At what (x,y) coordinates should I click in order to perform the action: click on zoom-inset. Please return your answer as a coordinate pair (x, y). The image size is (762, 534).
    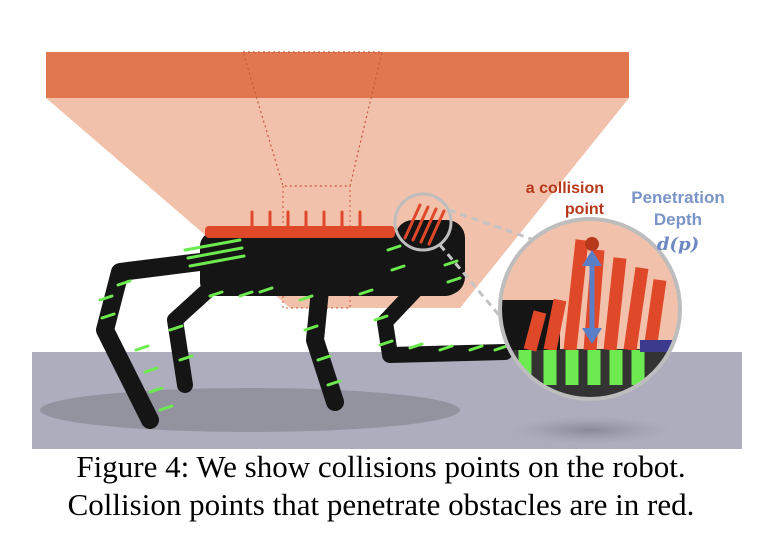
    Looking at the image, I should click on (590, 309).